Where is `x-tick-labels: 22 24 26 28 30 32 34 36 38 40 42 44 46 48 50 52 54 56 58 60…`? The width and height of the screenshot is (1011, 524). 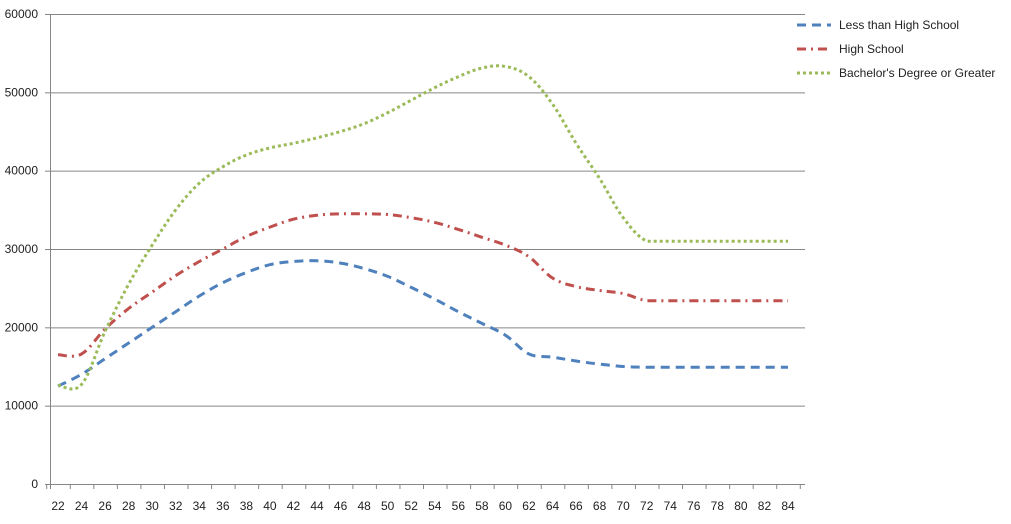
x-tick-labels: 22 24 26 28 30 32 34 36 38 40 42 44 46 48 50 52 54 56 58 60… is located at coordinates (423, 506).